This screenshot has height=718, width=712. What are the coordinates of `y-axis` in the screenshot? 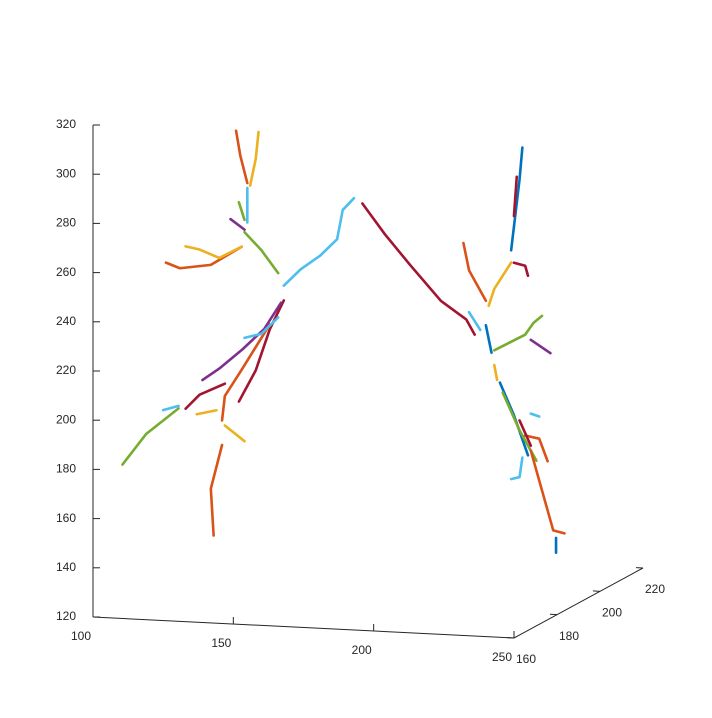 It's located at (578, 603).